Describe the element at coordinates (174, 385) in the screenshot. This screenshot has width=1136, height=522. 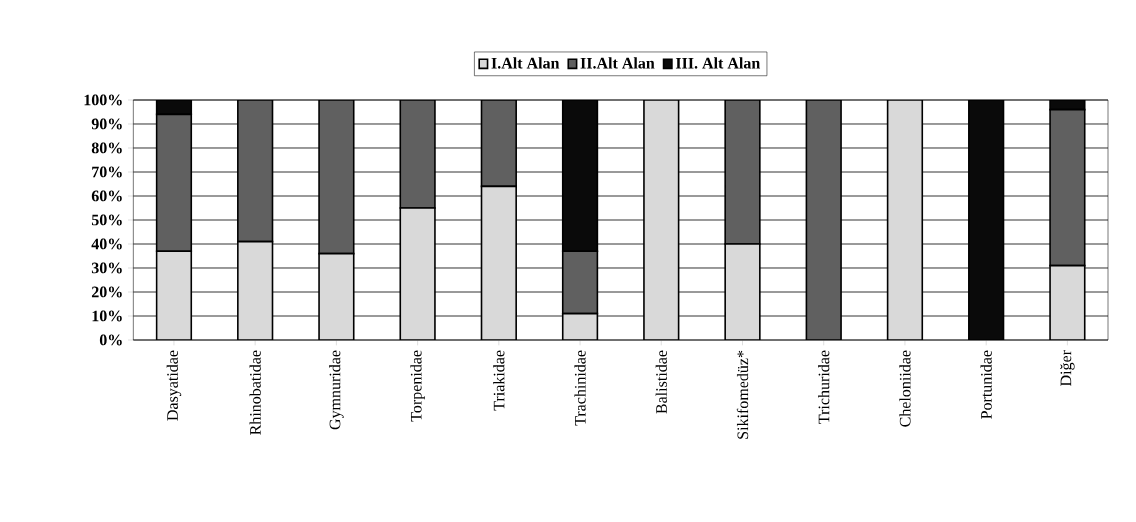
I see `x-tick-label: Dasyatidae` at that location.